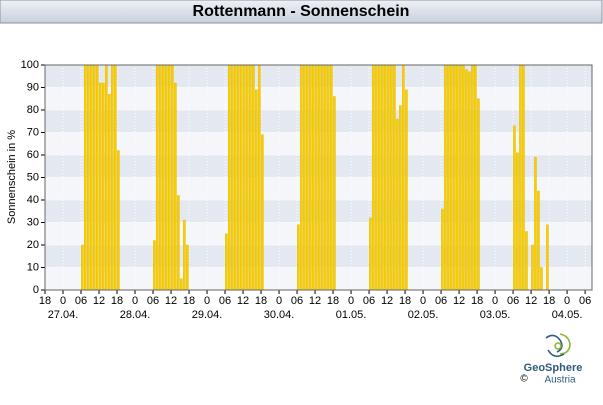 This screenshot has width=603, height=405. I want to click on y-tick-label: 80, so click(33, 110).